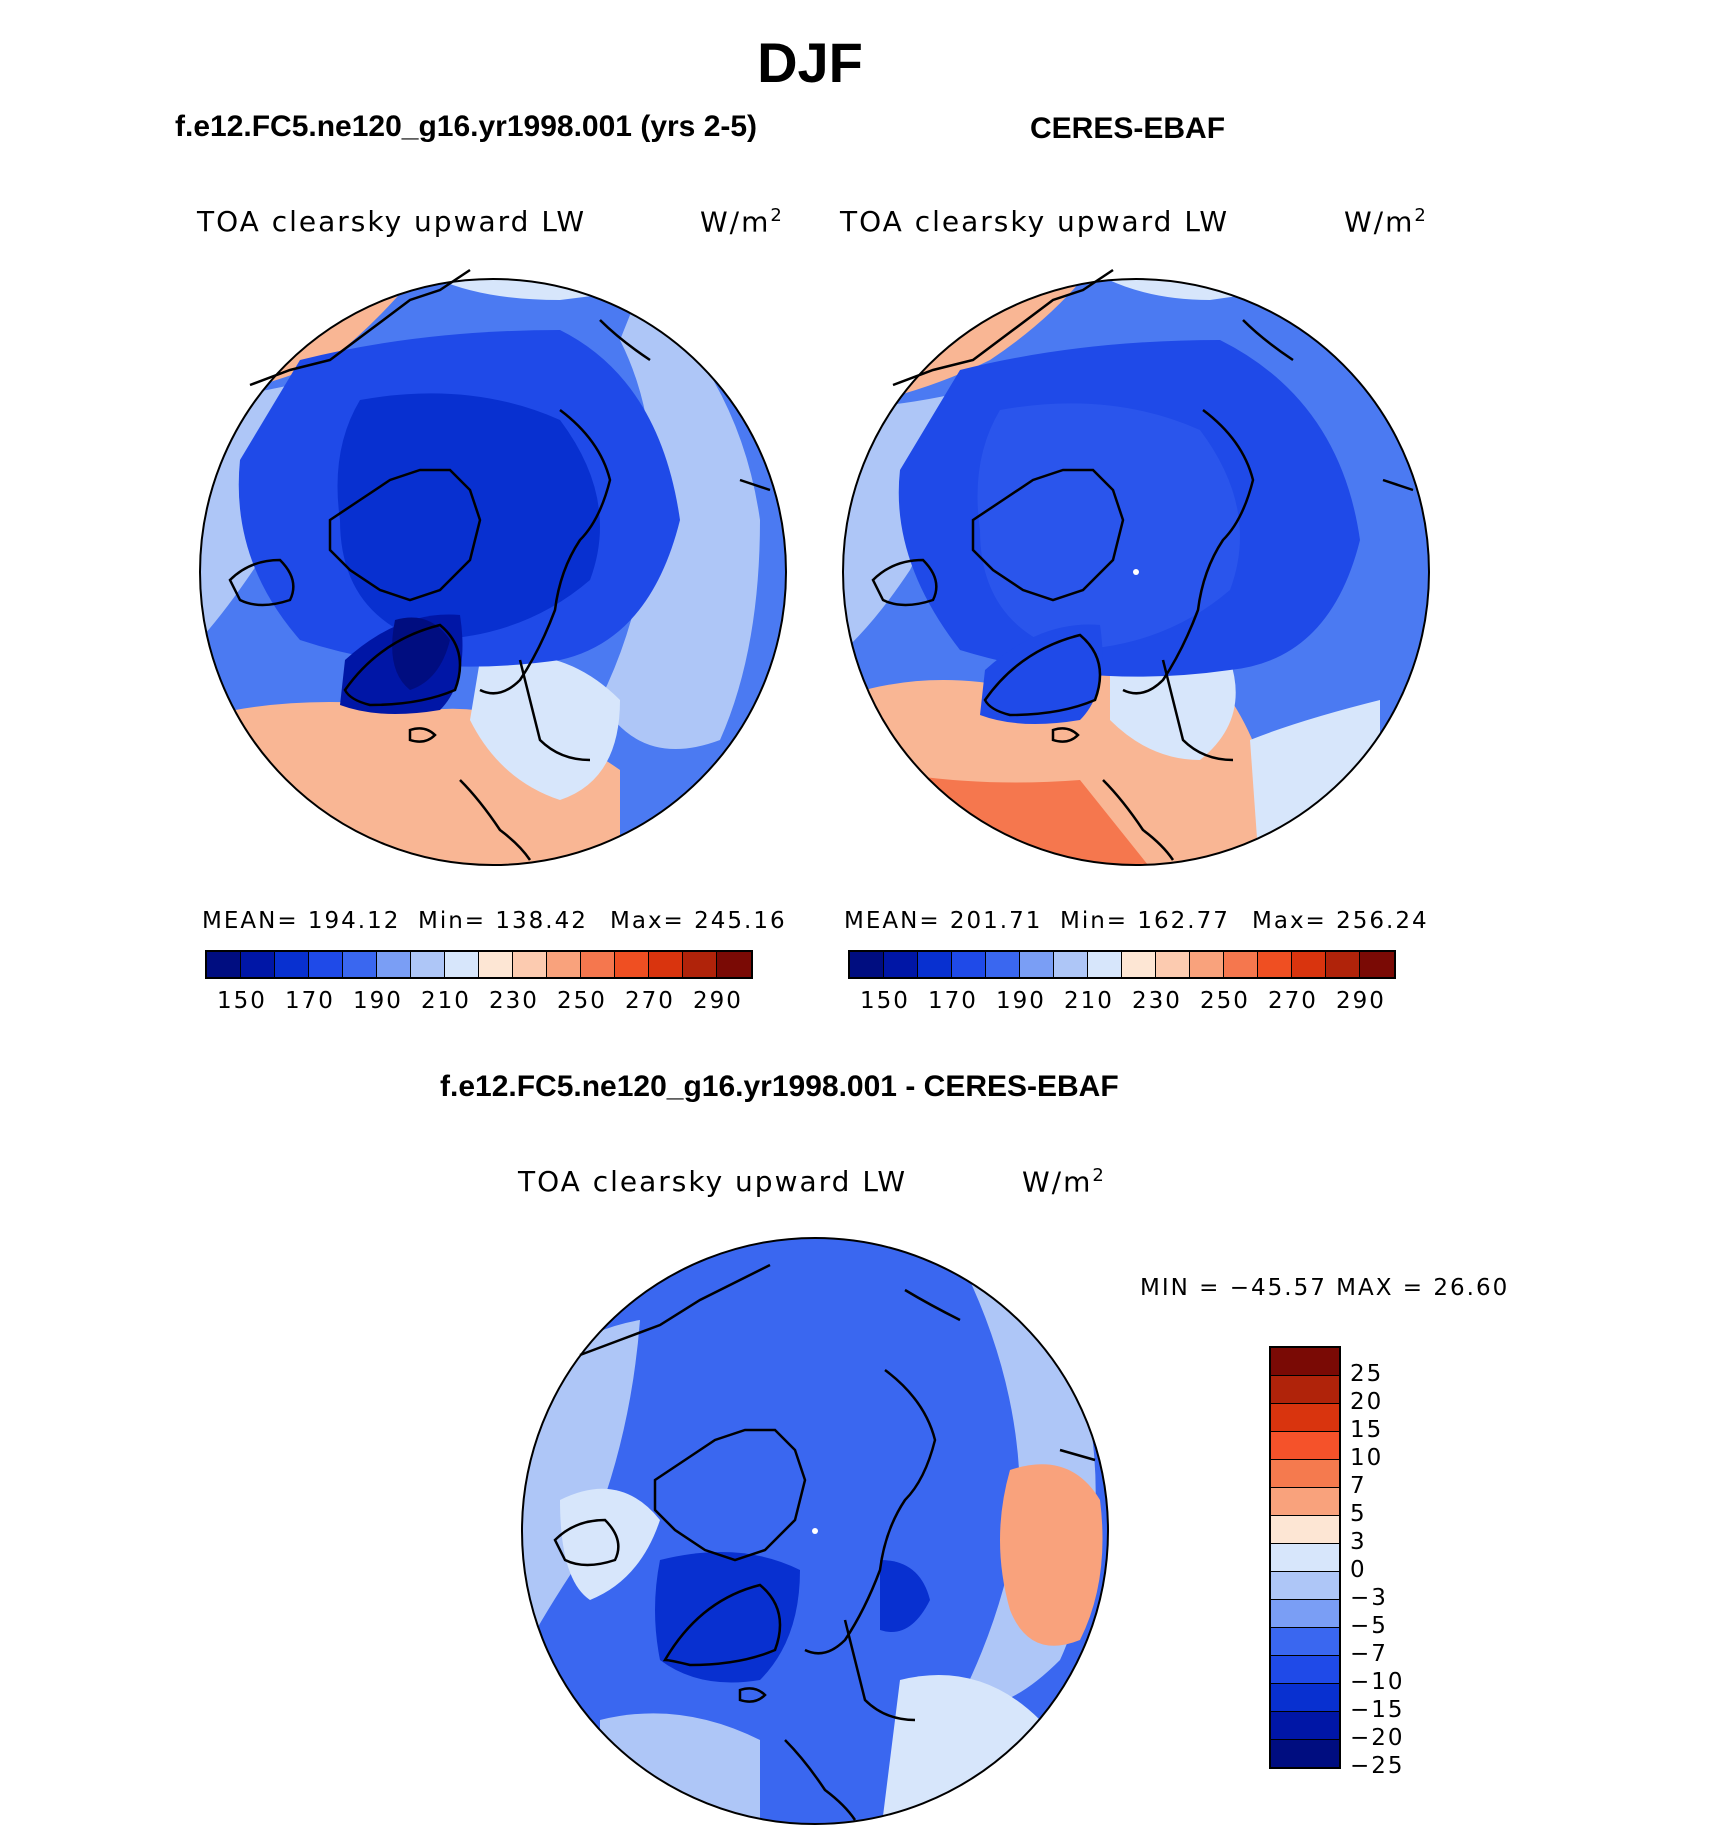 The height and width of the screenshot is (1840, 1710). What do you see at coordinates (953, 1001) in the screenshot?
I see `colorbar-tick-label: 170` at bounding box center [953, 1001].